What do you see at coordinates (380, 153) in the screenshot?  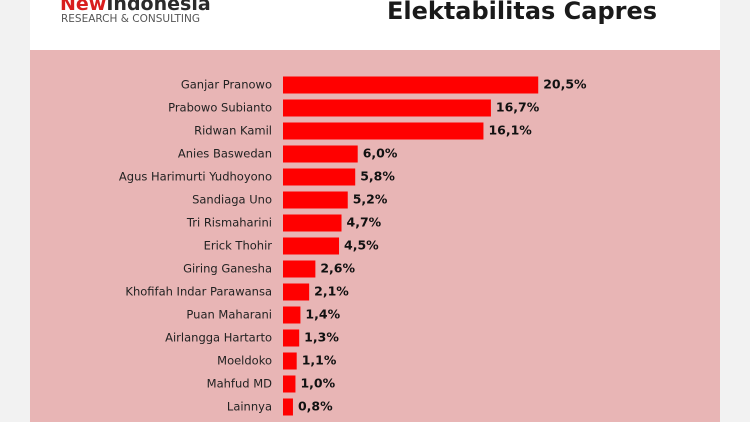 I see `value-label: 6,0%` at bounding box center [380, 153].